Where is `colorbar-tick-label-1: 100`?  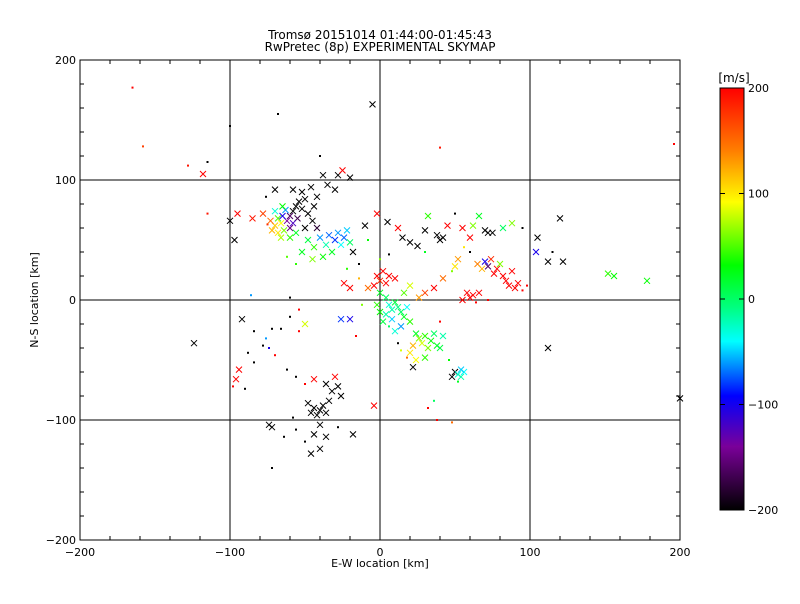 colorbar-tick-label-1: 100 is located at coordinates (758, 194).